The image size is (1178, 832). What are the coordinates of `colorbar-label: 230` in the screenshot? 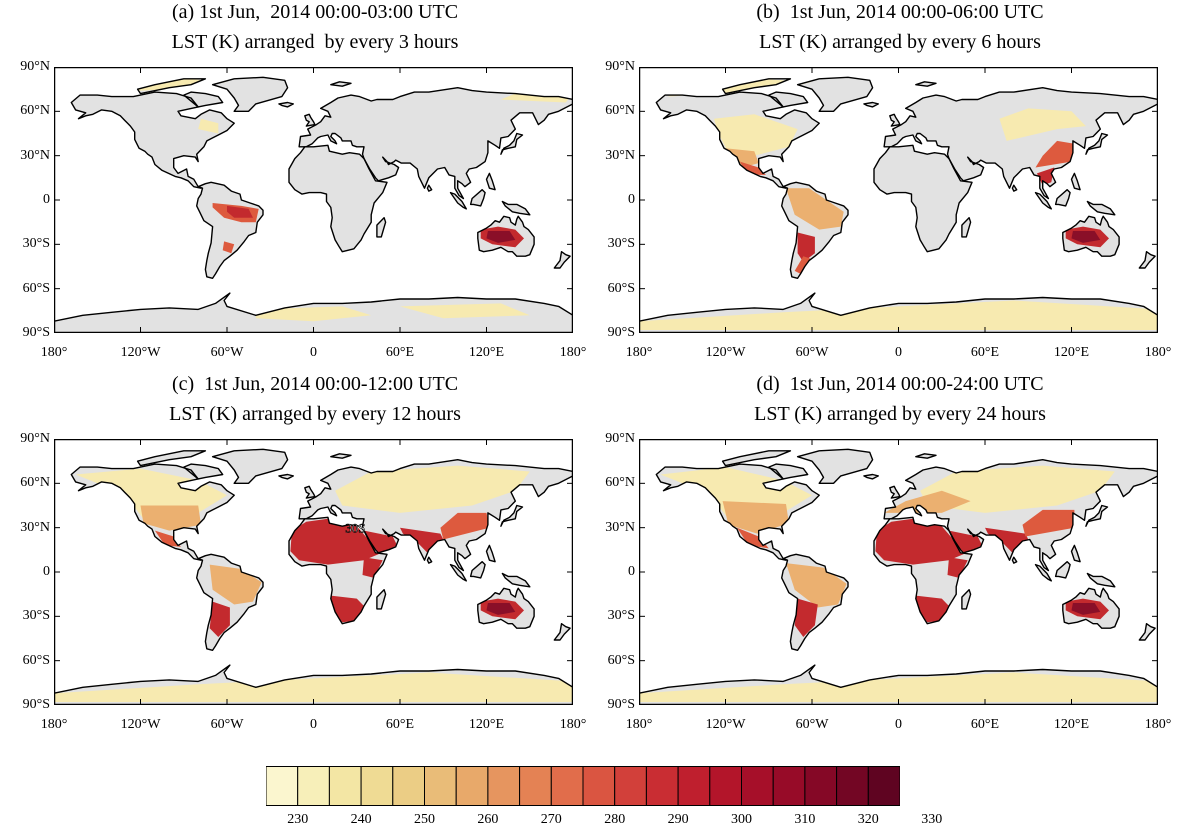 It's located at (298, 819).